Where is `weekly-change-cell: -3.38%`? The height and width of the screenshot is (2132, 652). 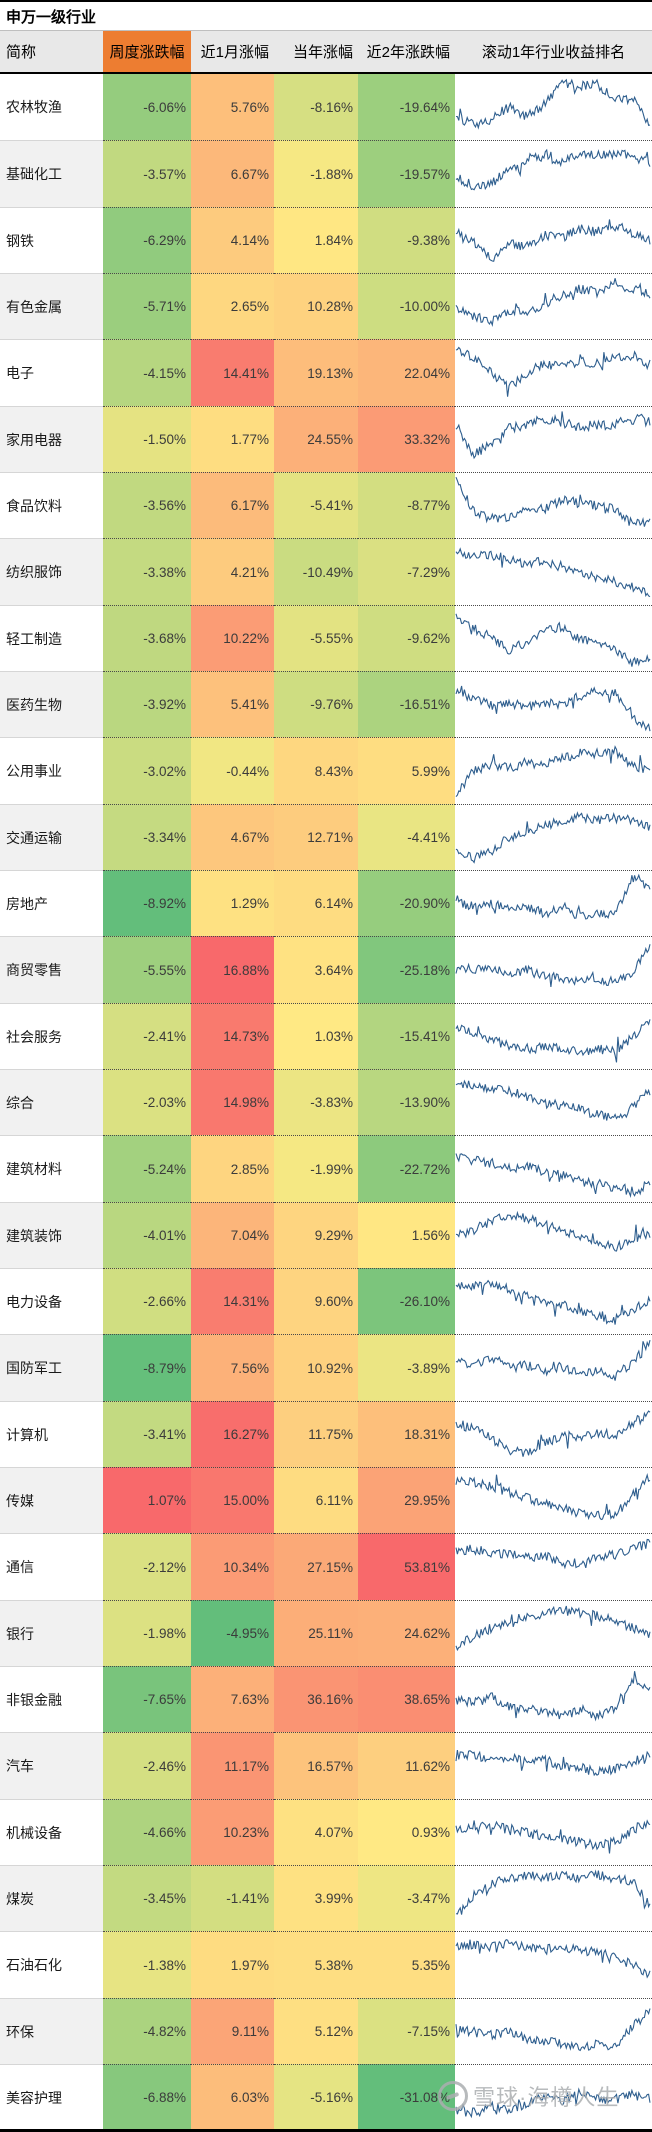 weekly-change-cell: -3.38% is located at coordinates (147, 572).